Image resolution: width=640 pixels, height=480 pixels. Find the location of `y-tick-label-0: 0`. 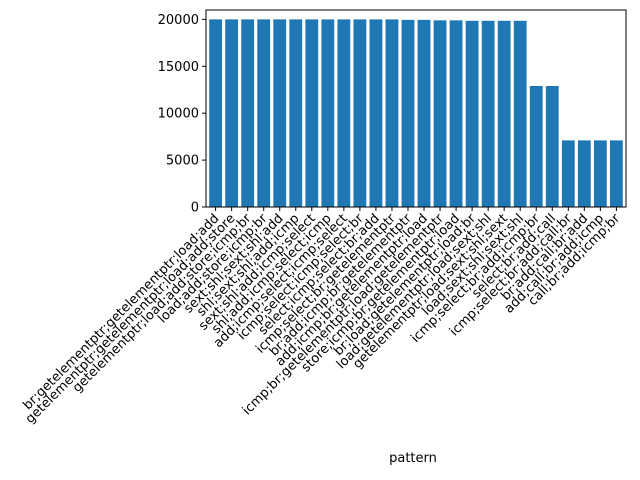

y-tick-label-0: 0 is located at coordinates (195, 208).